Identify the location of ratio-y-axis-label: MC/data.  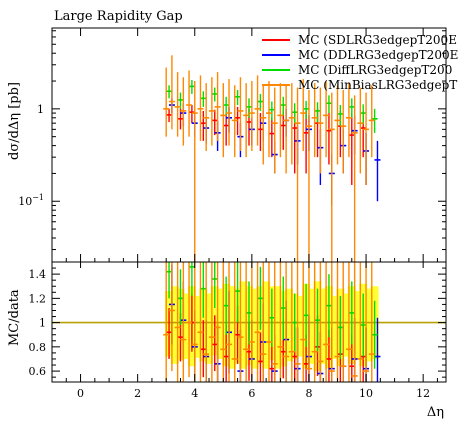
(14, 317).